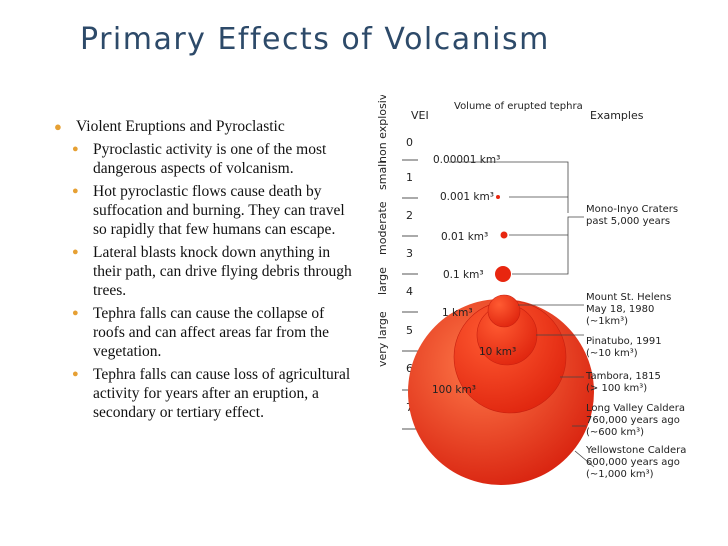 The height and width of the screenshot is (546, 728). Describe the element at coordinates (607, 321) in the screenshot. I see `svg-text: (~1km³)` at that location.